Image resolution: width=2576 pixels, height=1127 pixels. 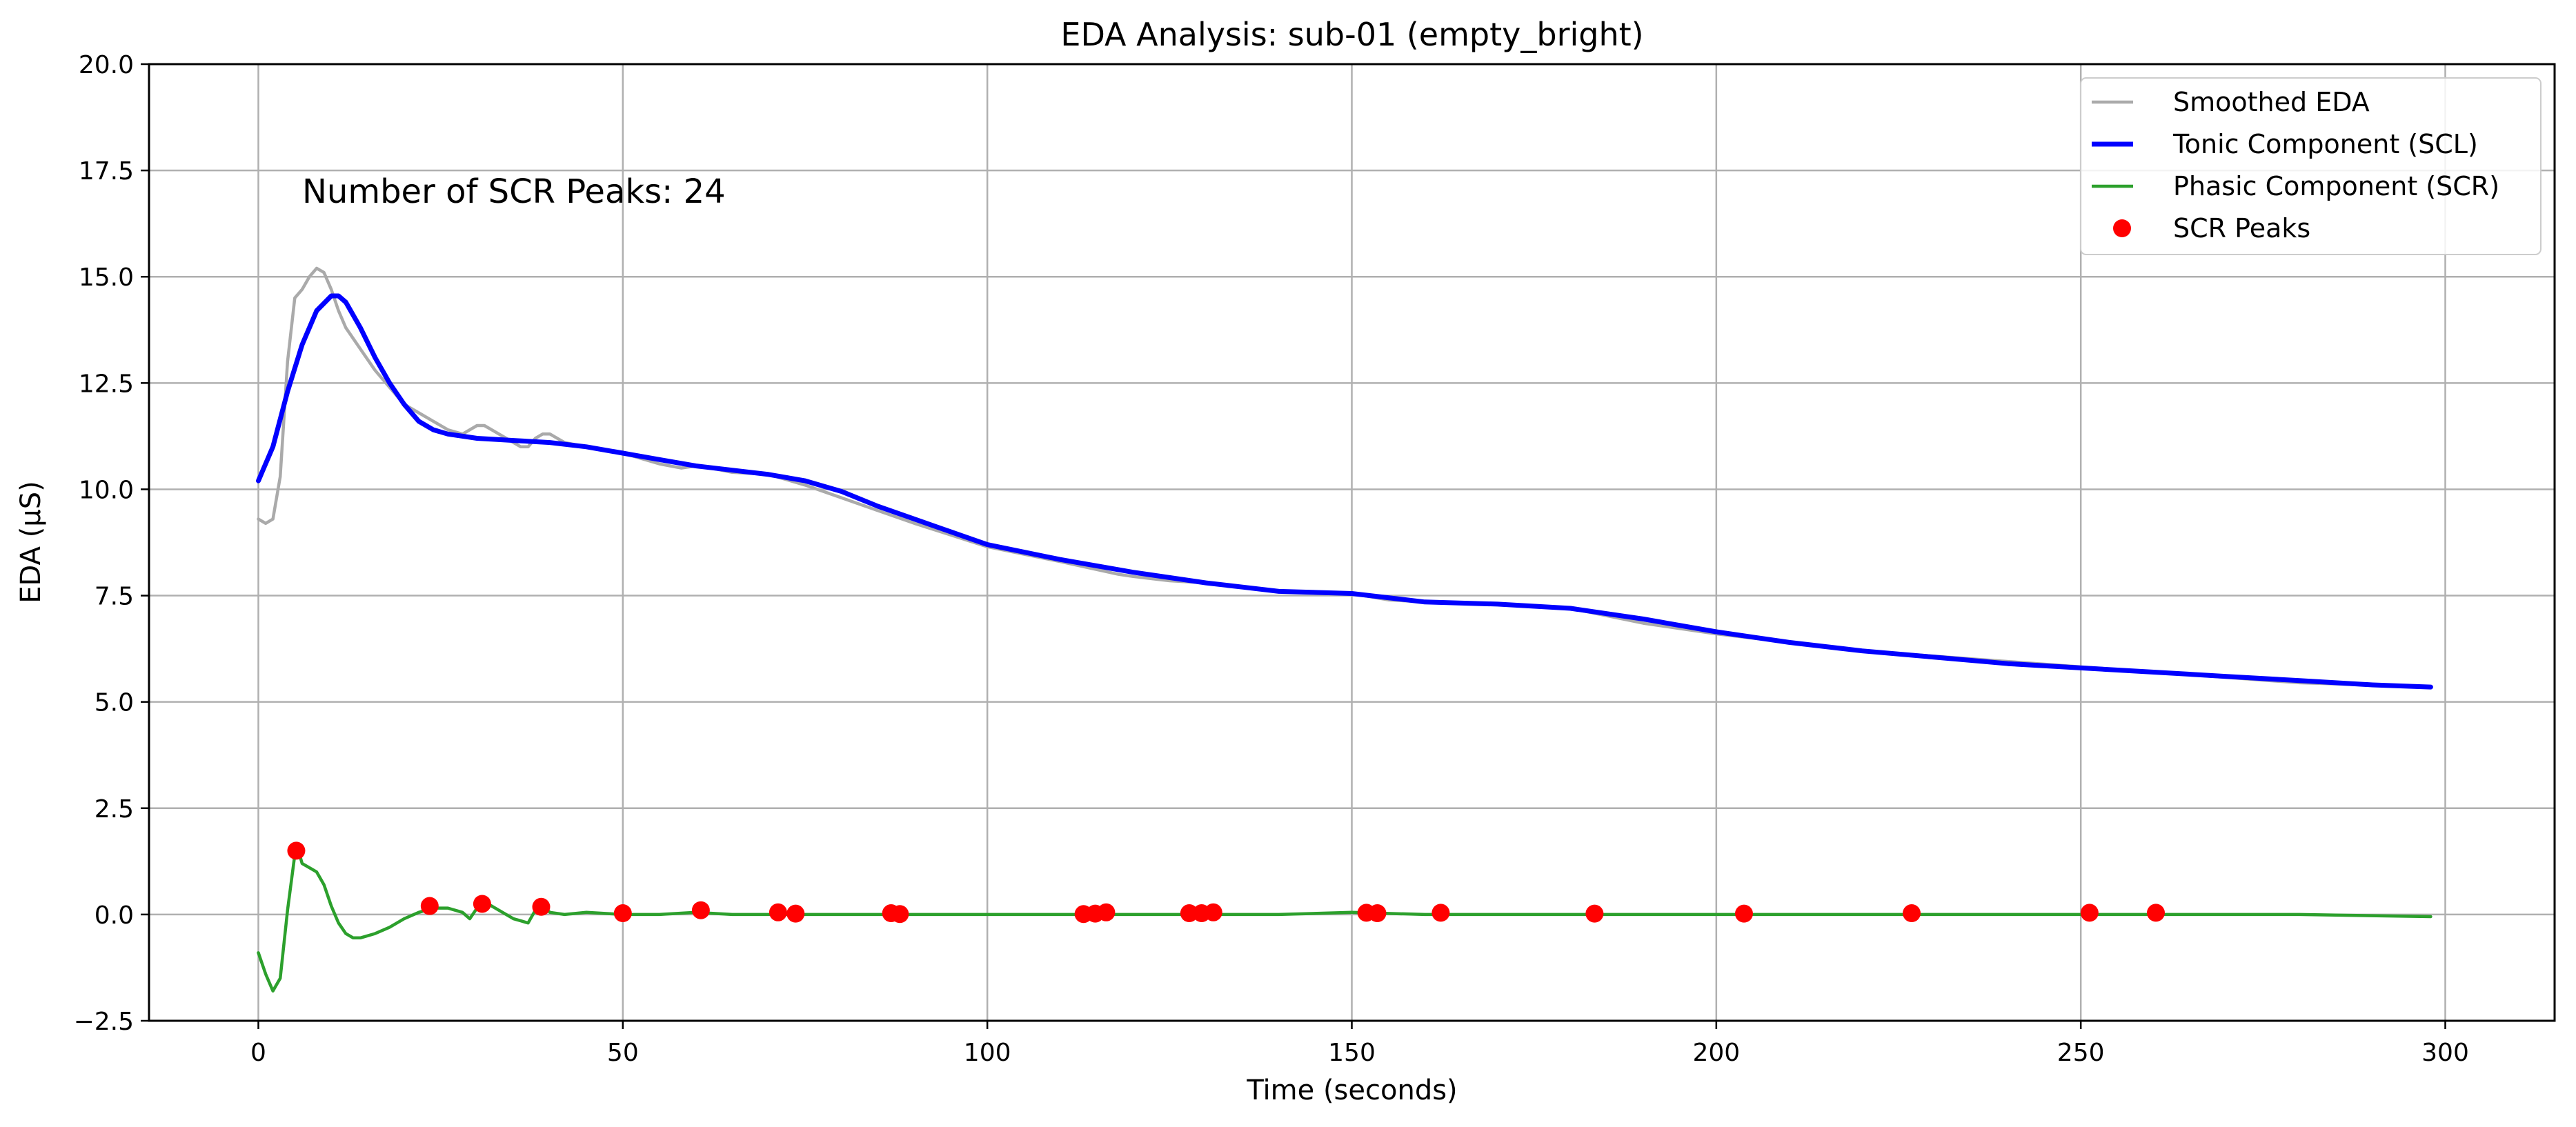 I want to click on legend-label-smoothed-eda: Smoothed EDA, so click(x=2271, y=102).